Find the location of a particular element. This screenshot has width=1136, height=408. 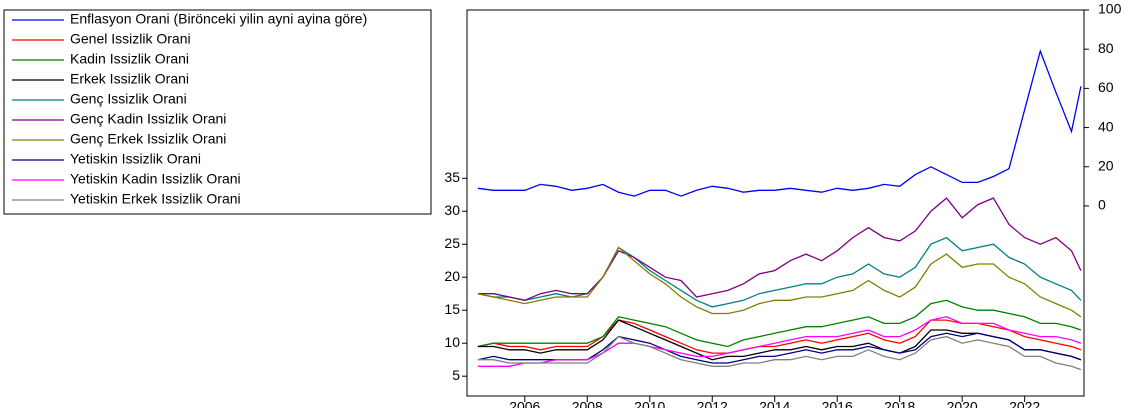

y-tick-label: 20 is located at coordinates (452, 276).